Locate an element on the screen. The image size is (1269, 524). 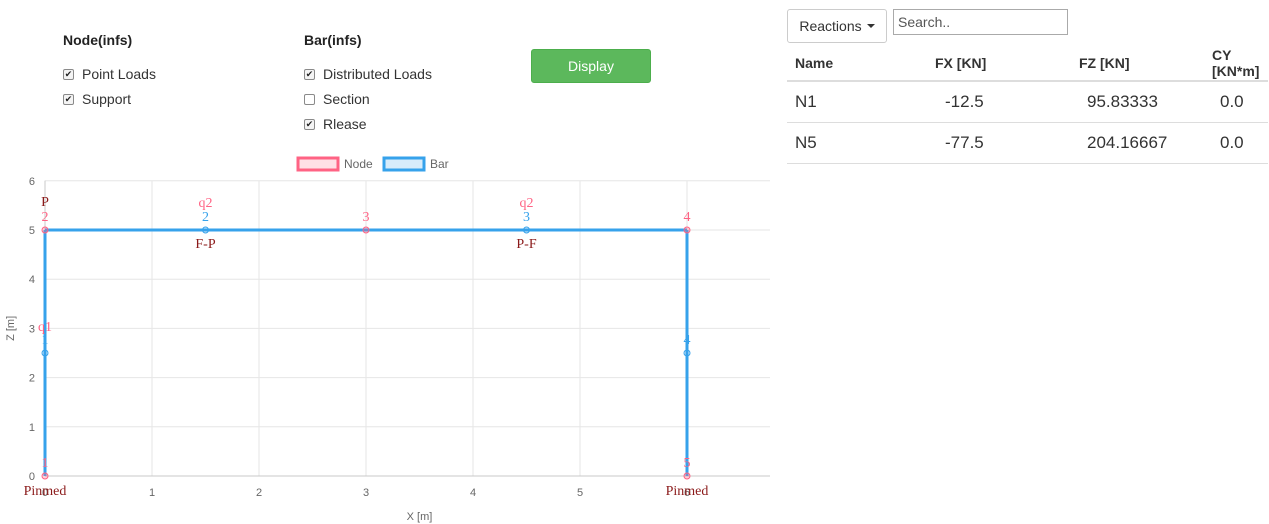
point-loads-label: Point Loads is located at coordinates (119, 74).